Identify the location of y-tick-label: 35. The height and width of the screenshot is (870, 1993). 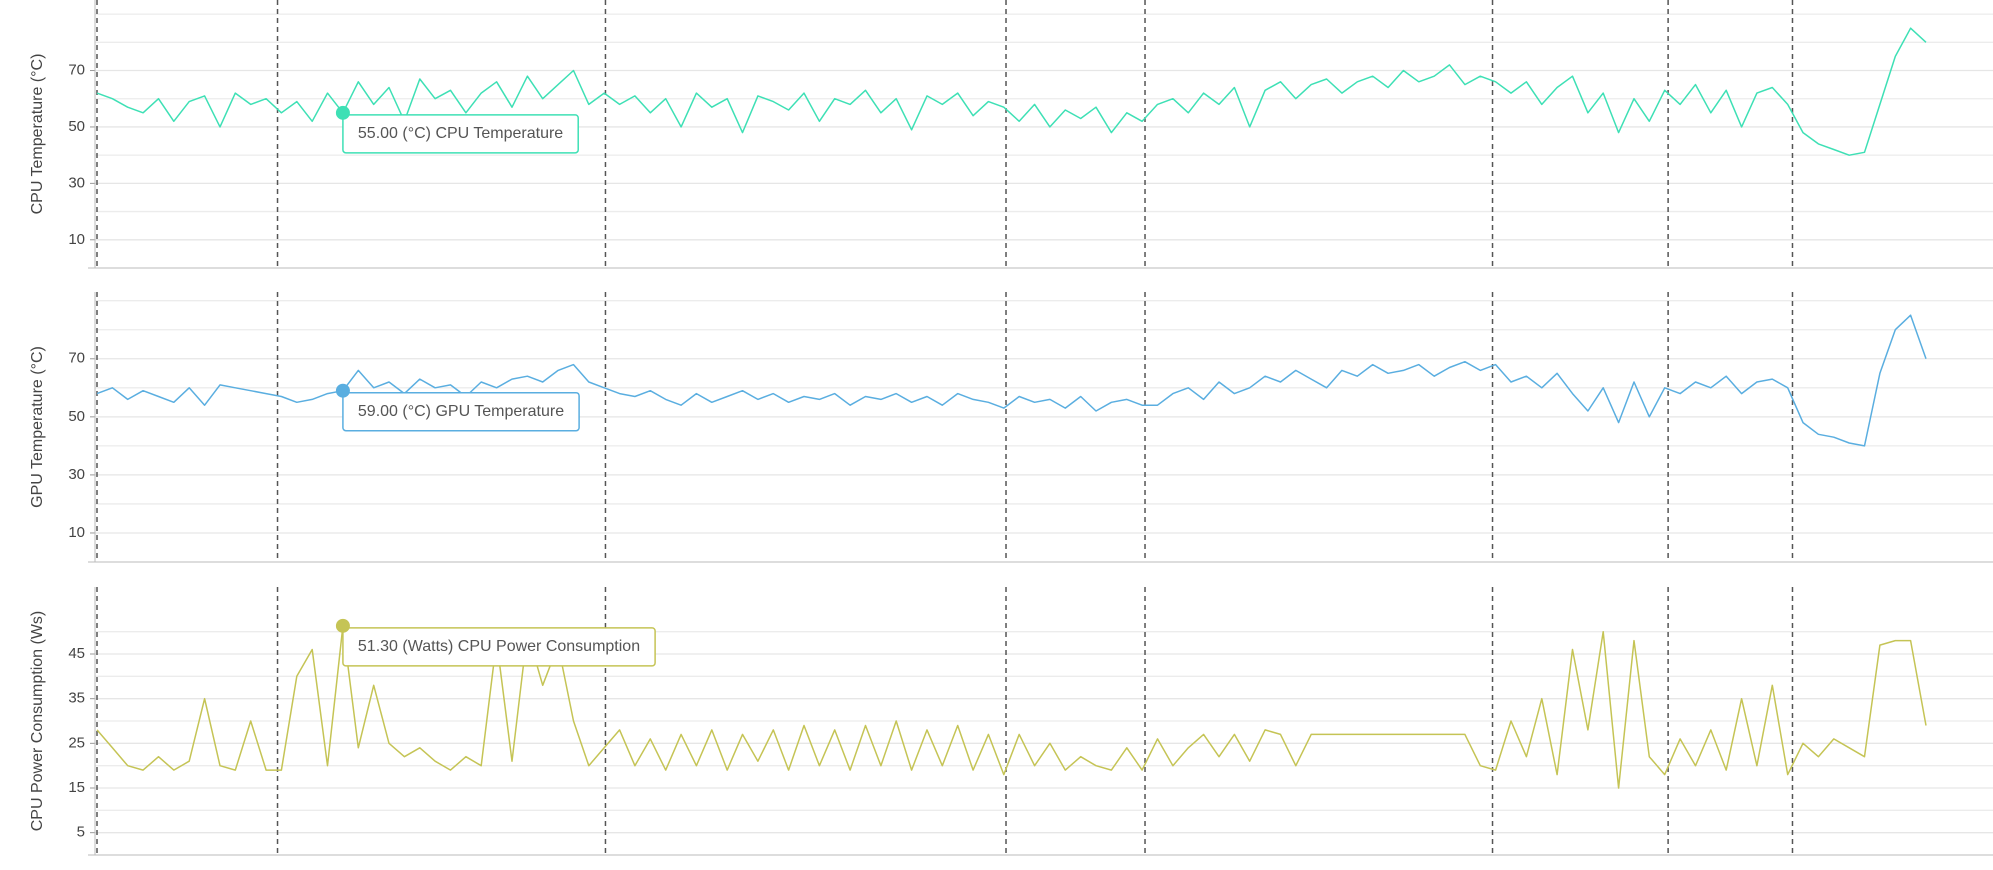
(76, 698).